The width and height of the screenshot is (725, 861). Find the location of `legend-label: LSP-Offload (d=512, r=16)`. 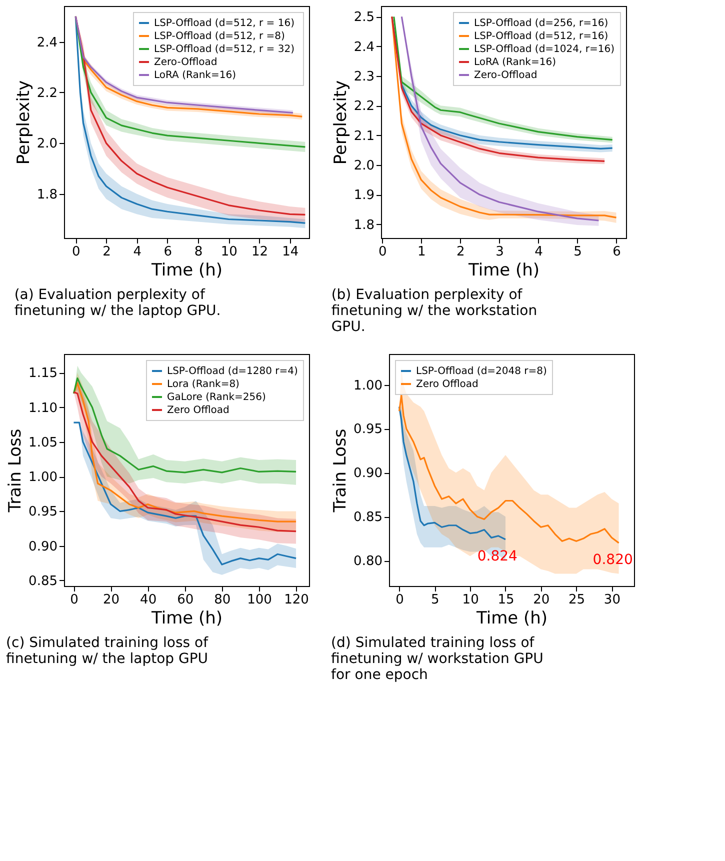

legend-label: LSP-Offload (d=512, r=16) is located at coordinates (541, 36).